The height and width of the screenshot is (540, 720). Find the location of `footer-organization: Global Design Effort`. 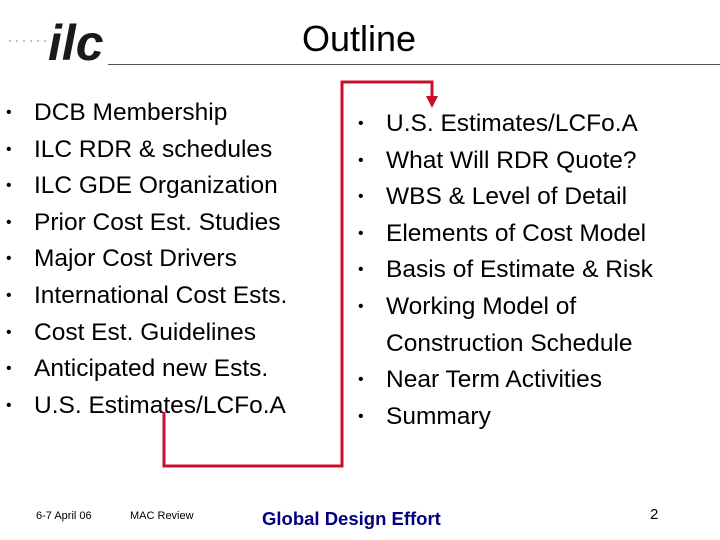

footer-organization: Global Design Effort is located at coordinates (351, 518).